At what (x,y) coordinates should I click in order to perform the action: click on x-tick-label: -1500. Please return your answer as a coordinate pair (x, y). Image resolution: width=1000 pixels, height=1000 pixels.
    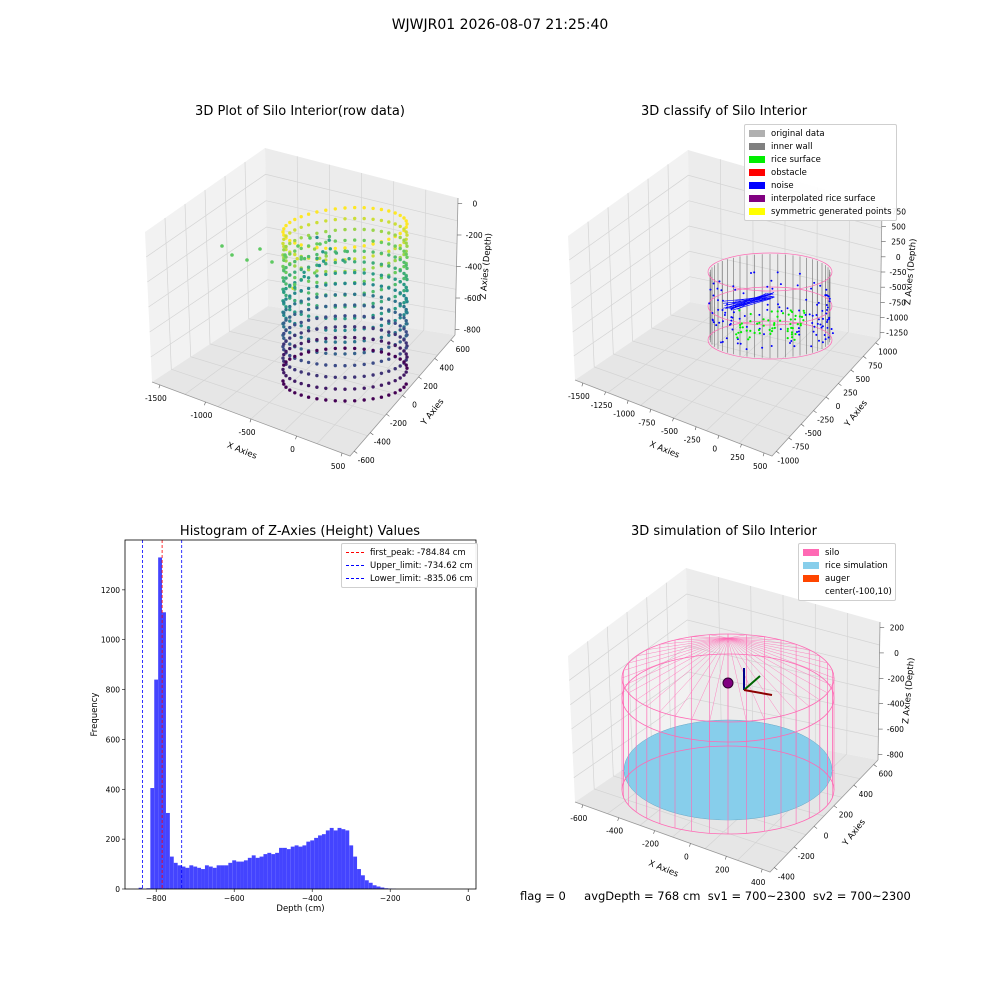
    Looking at the image, I should click on (579, 396).